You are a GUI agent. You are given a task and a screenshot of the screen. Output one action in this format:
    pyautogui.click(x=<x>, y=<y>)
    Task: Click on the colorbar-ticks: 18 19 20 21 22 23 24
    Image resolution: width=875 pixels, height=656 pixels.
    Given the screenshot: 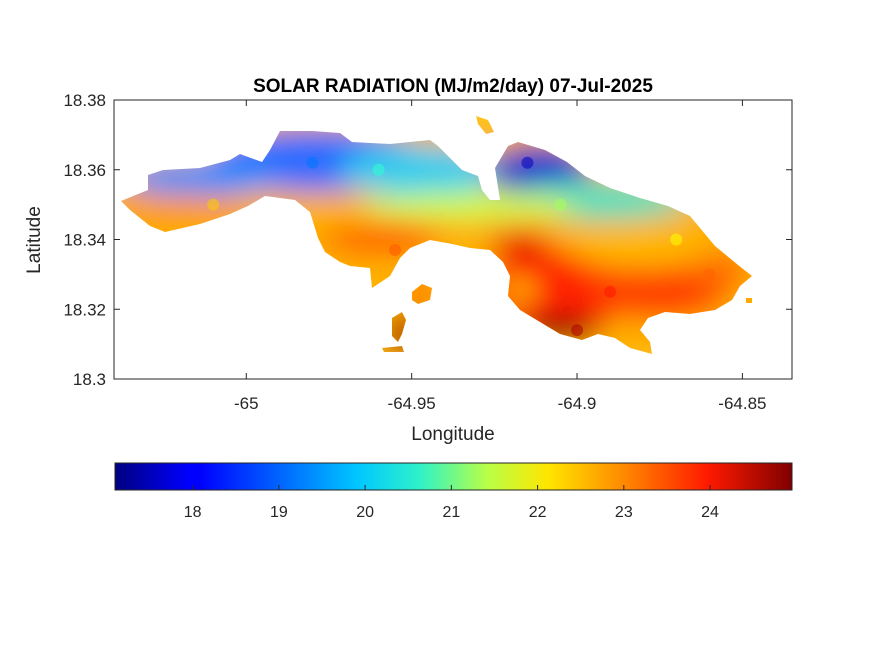 What is the action you would take?
    pyautogui.click(x=451, y=503)
    